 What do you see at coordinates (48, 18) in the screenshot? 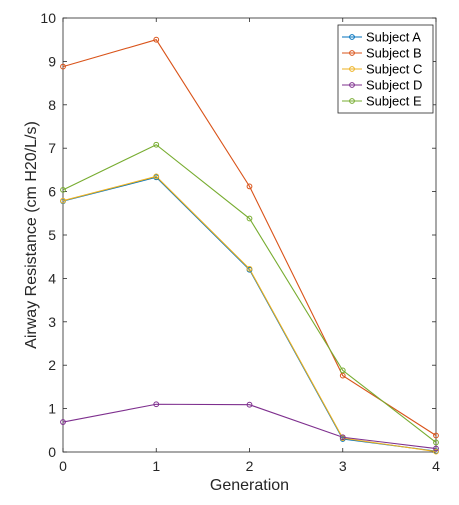
I see `y-tick-label: 10` at bounding box center [48, 18].